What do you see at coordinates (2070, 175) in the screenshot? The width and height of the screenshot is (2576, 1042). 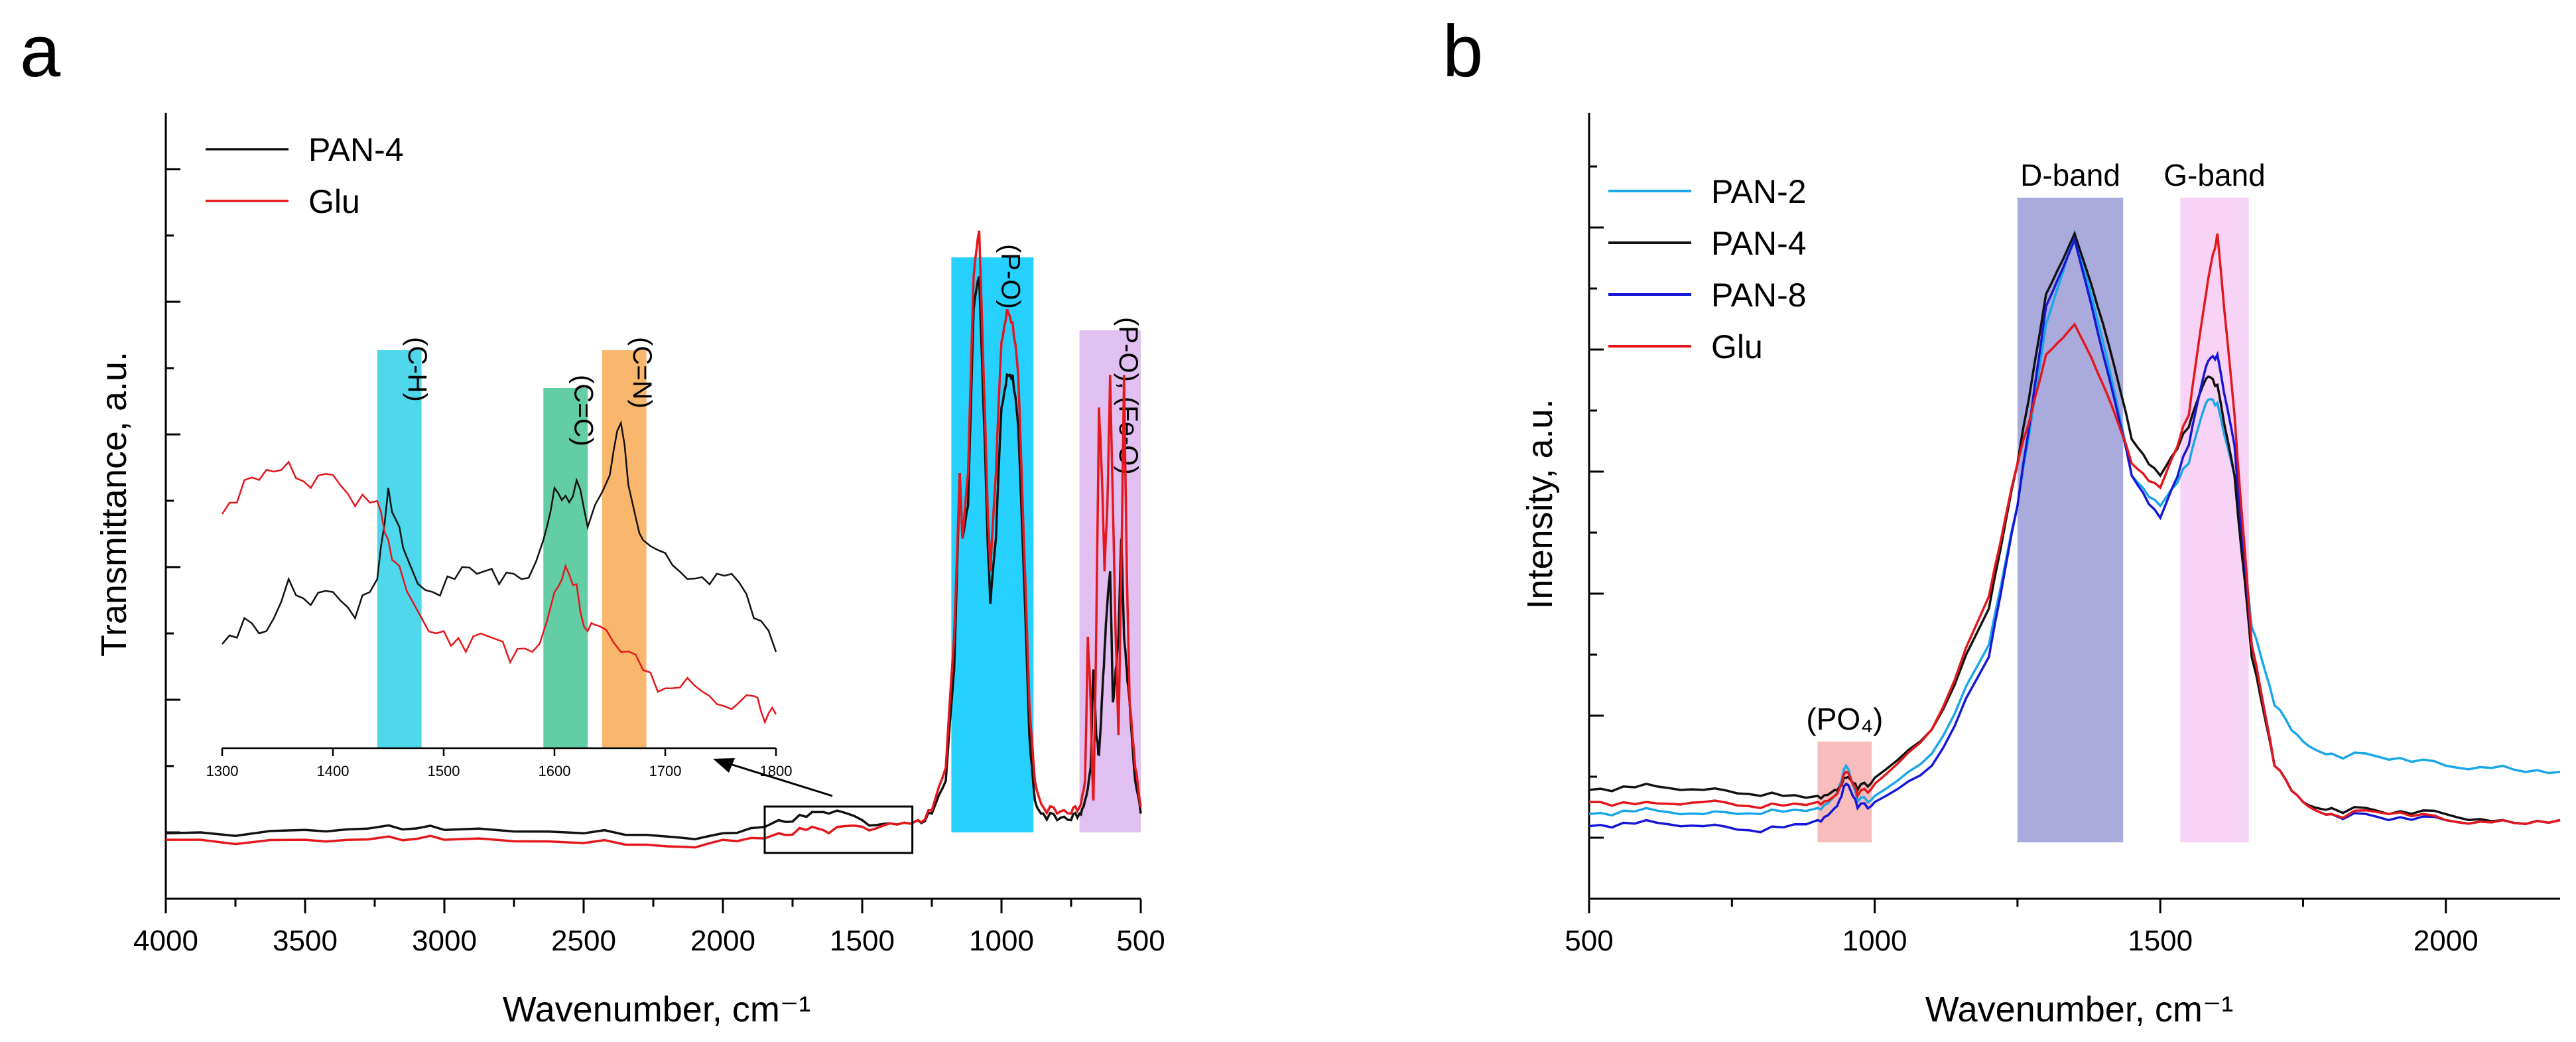 I see `band-b-label-1: D-band` at bounding box center [2070, 175].